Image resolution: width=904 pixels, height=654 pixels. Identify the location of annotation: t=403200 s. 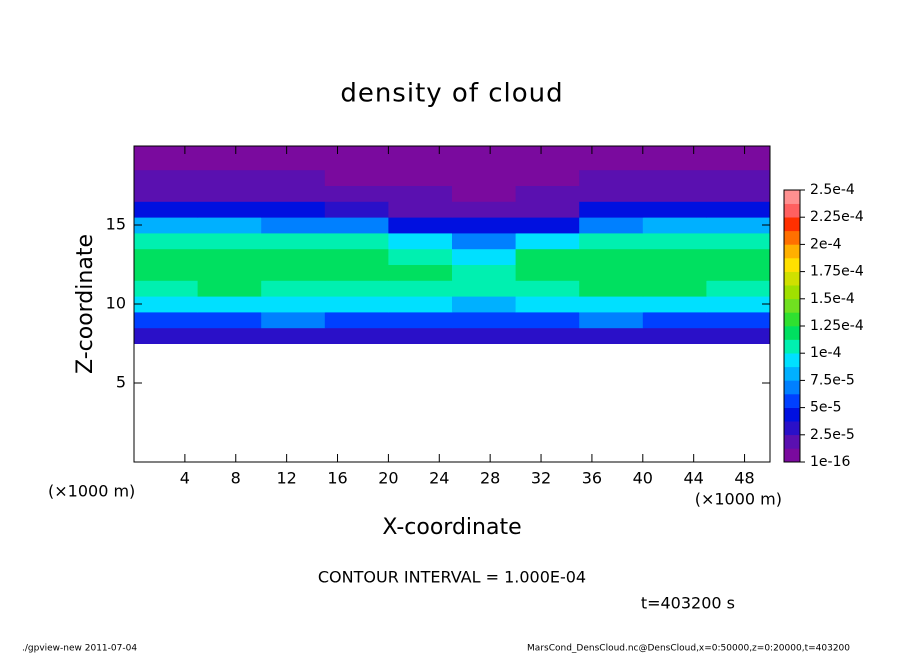
(688, 603).